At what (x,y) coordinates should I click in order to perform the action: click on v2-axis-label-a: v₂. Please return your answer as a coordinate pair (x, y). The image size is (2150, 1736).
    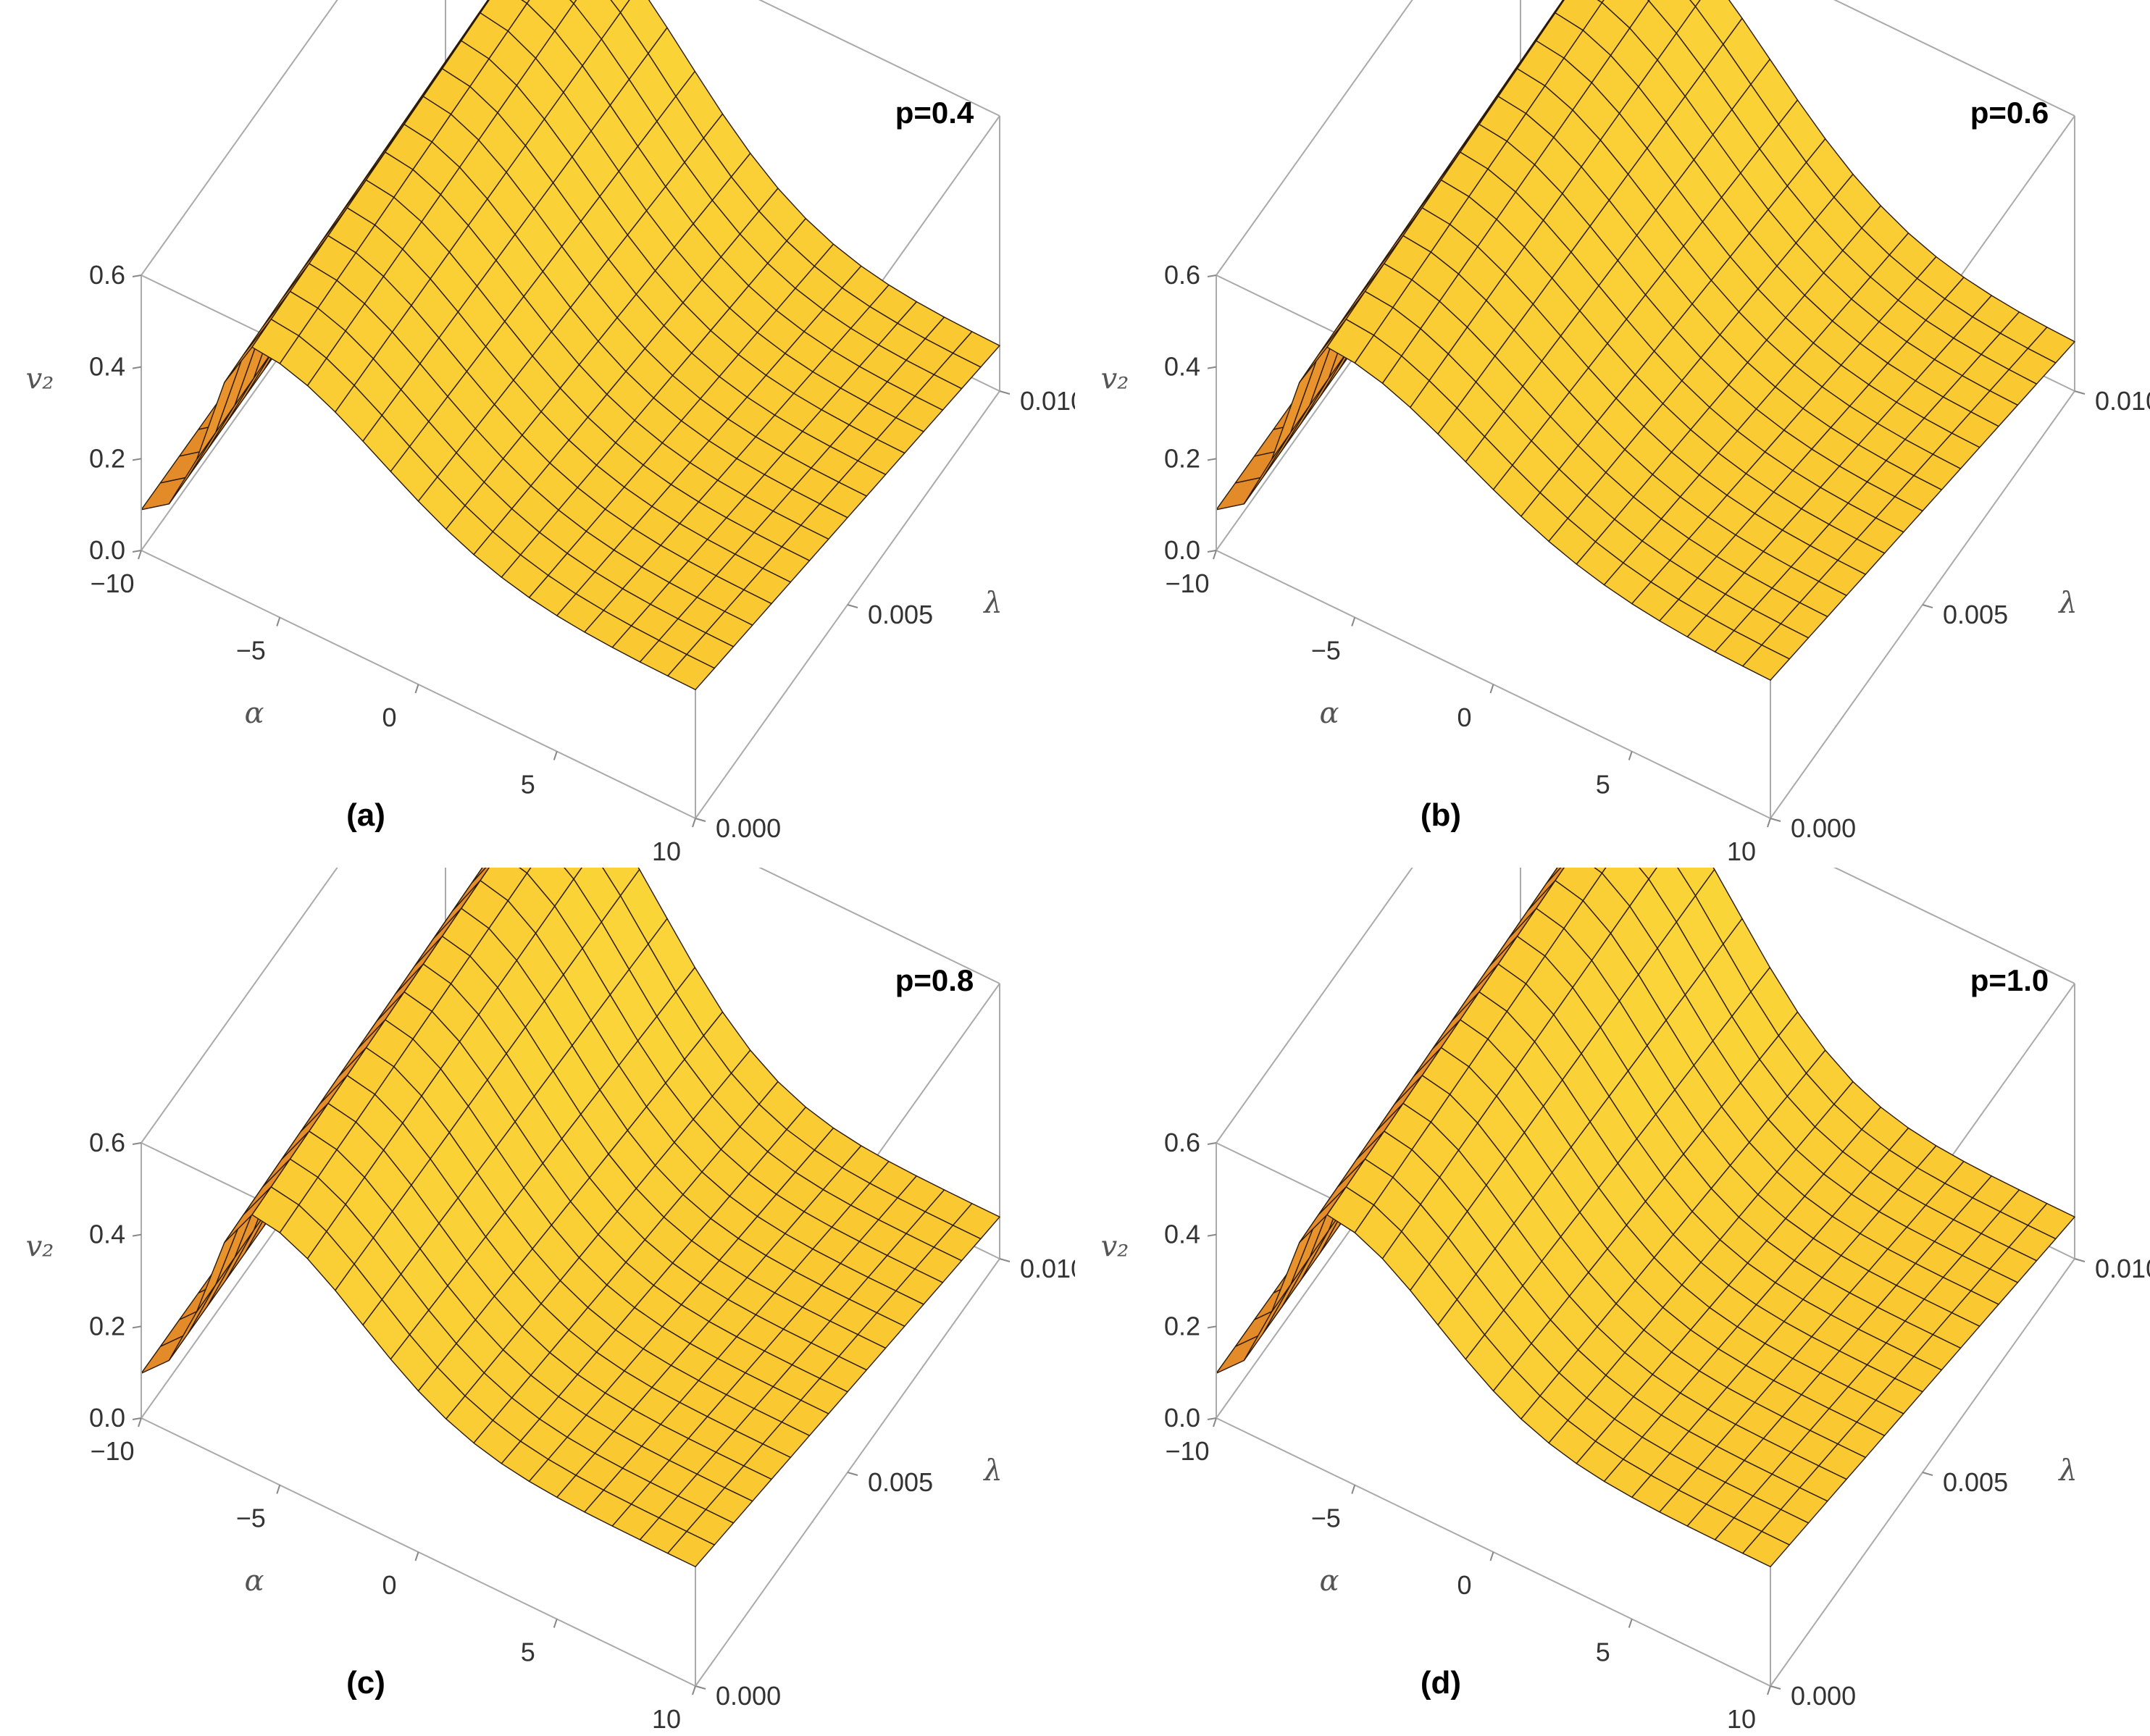
    Looking at the image, I should click on (40, 379).